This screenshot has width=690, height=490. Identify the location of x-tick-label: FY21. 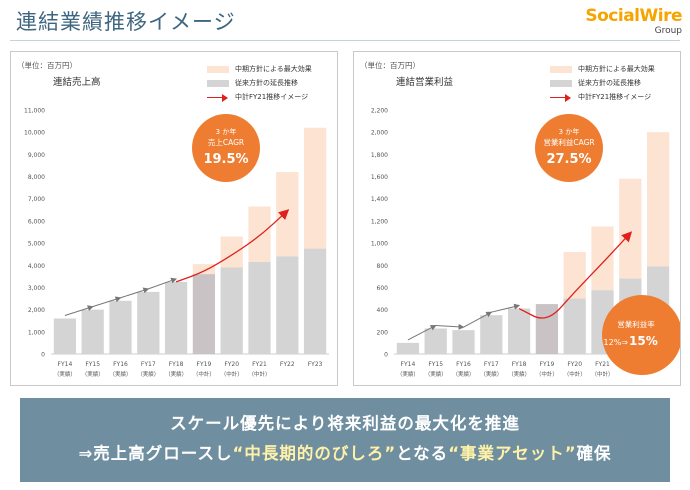
(602, 364).